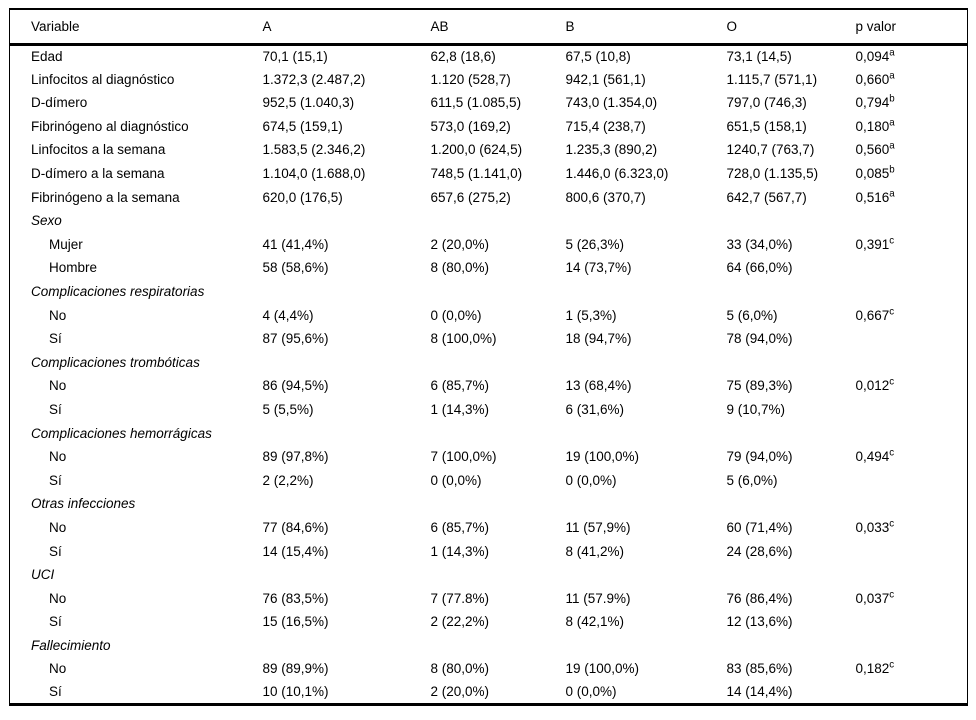 The height and width of the screenshot is (720, 976). I want to click on section-label: UCI, so click(43, 575).